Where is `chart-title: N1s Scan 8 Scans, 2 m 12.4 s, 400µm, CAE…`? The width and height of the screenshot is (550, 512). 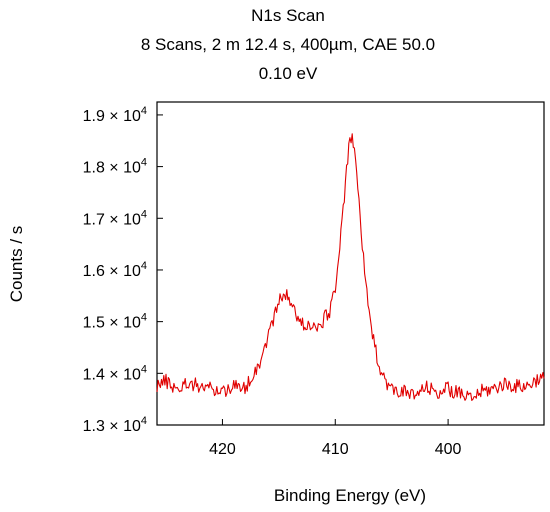
chart-title: N1s Scan 8 Scans, 2 m 12.4 s, 400µm, CAE… is located at coordinates (288, 44).